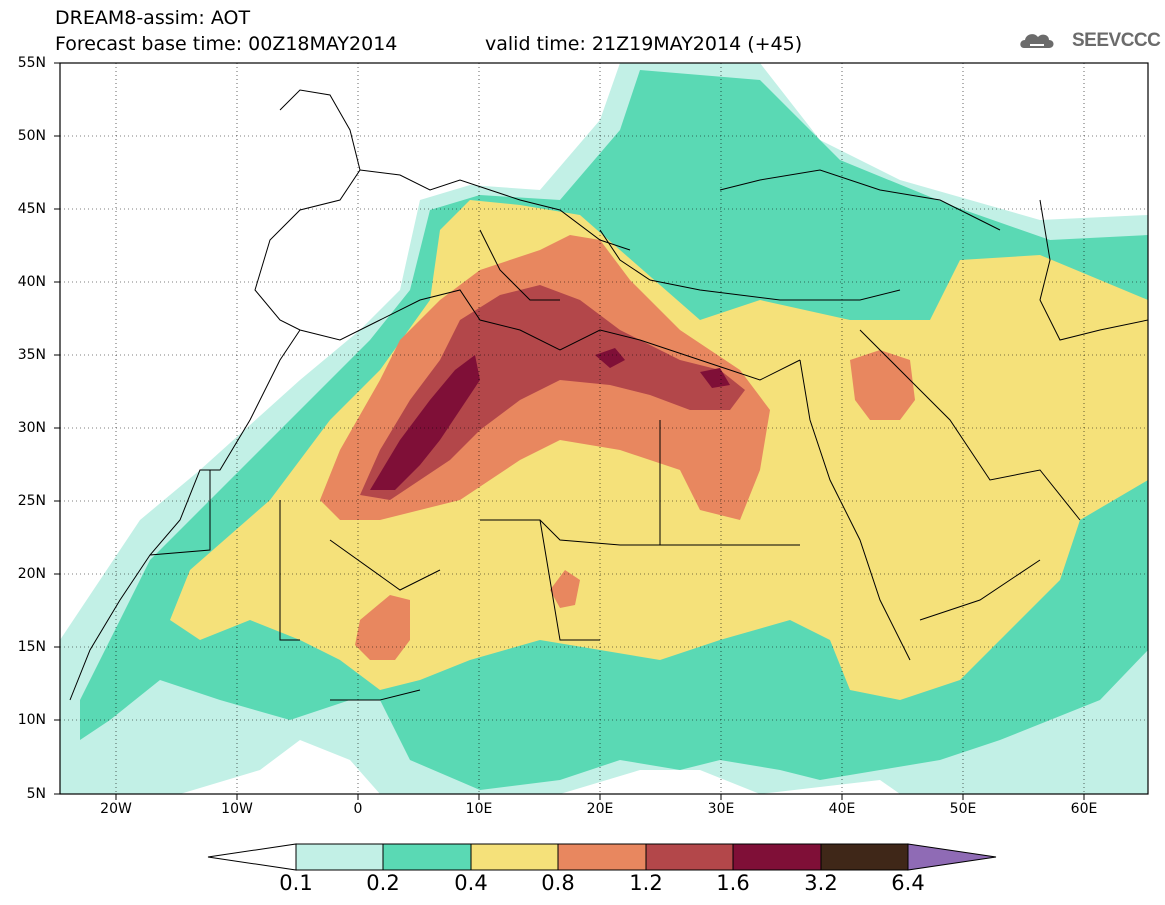 This screenshot has width=1165, height=905. Describe the element at coordinates (908, 883) in the screenshot. I see `colorbar-label: 6.4` at that location.